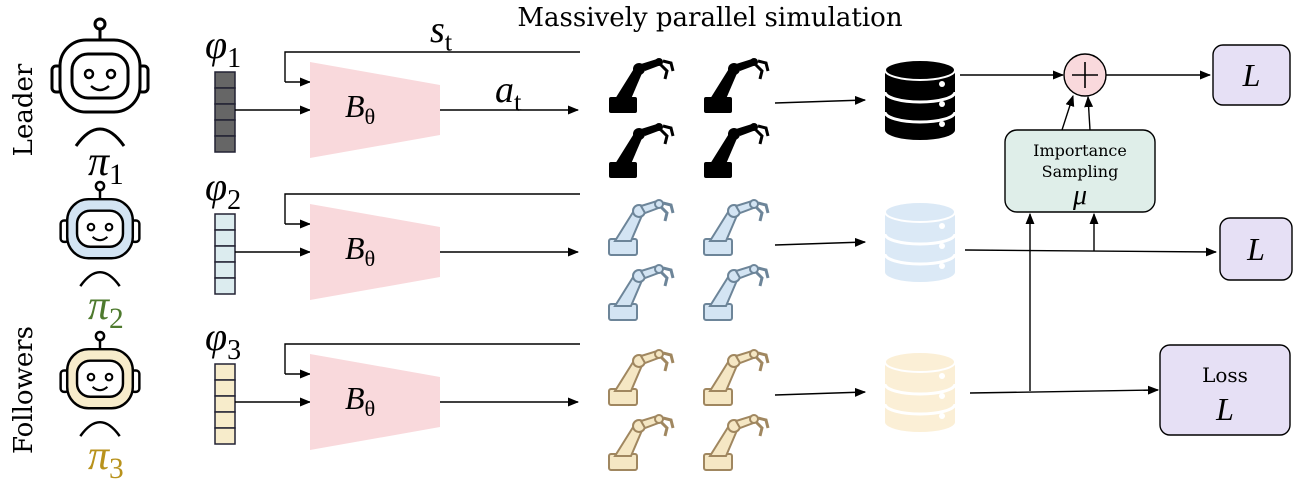 This screenshot has width=1297, height=480. Describe the element at coordinates (234, 200) in the screenshot. I see `embedding-label-index: 2` at that location.